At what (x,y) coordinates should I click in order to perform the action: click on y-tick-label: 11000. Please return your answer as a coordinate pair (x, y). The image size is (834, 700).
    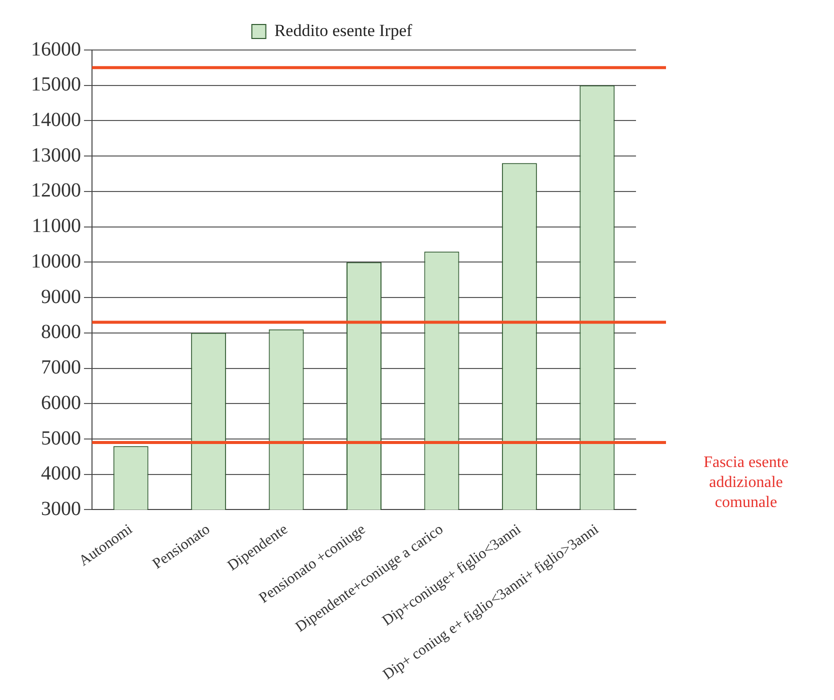
    Looking at the image, I should click on (56, 226).